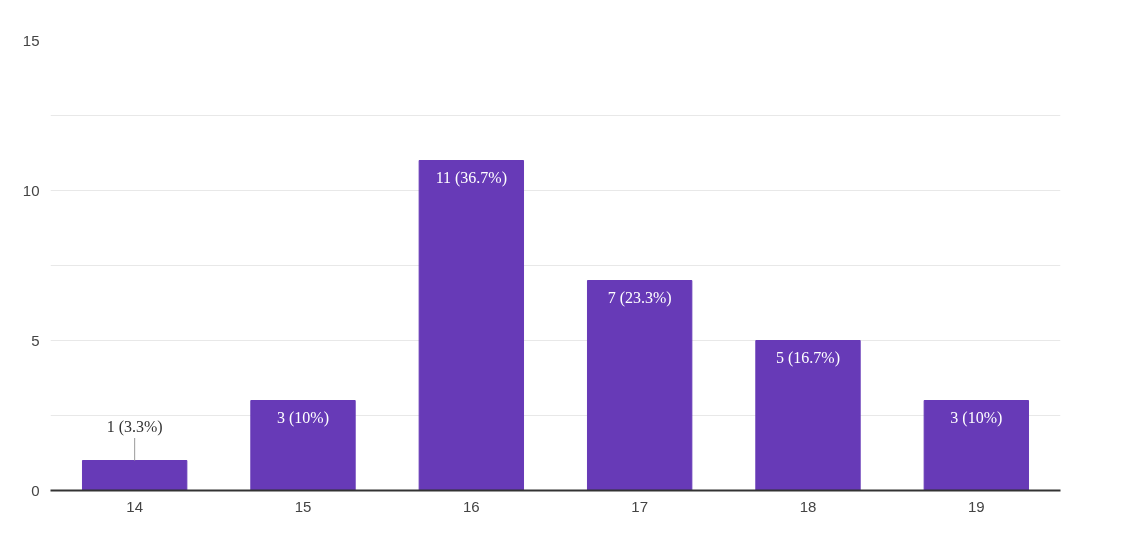 The height and width of the screenshot is (549, 1124). What do you see at coordinates (808, 357) in the screenshot?
I see `data-label: 5 (16.7%)` at bounding box center [808, 357].